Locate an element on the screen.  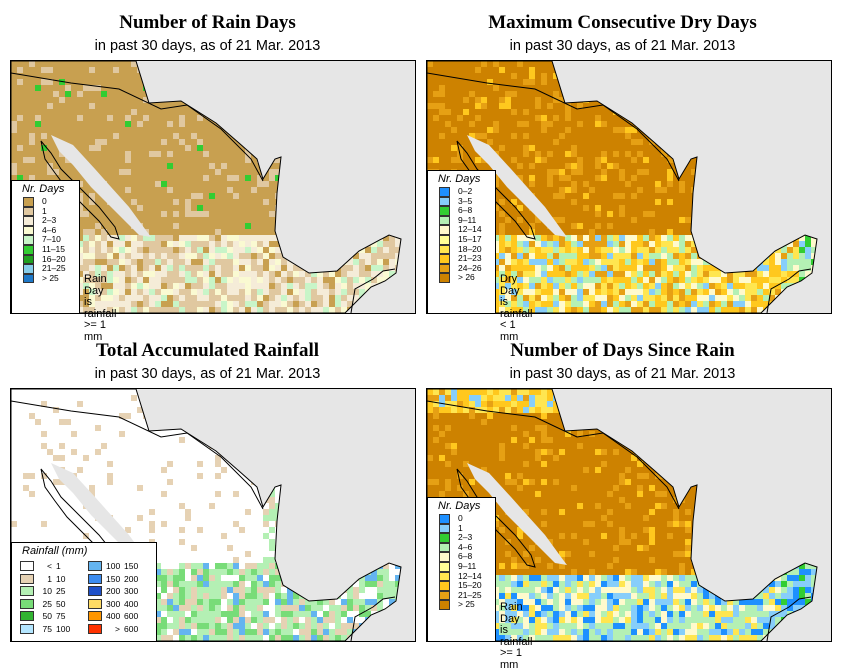
legend-range-to: 75 is located at coordinates (60, 616).